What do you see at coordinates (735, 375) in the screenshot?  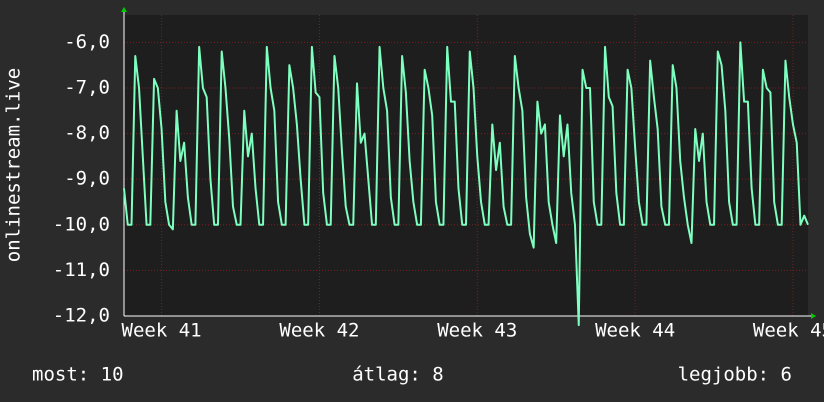 I see `stat-best: legjobb: 6` at bounding box center [735, 375].